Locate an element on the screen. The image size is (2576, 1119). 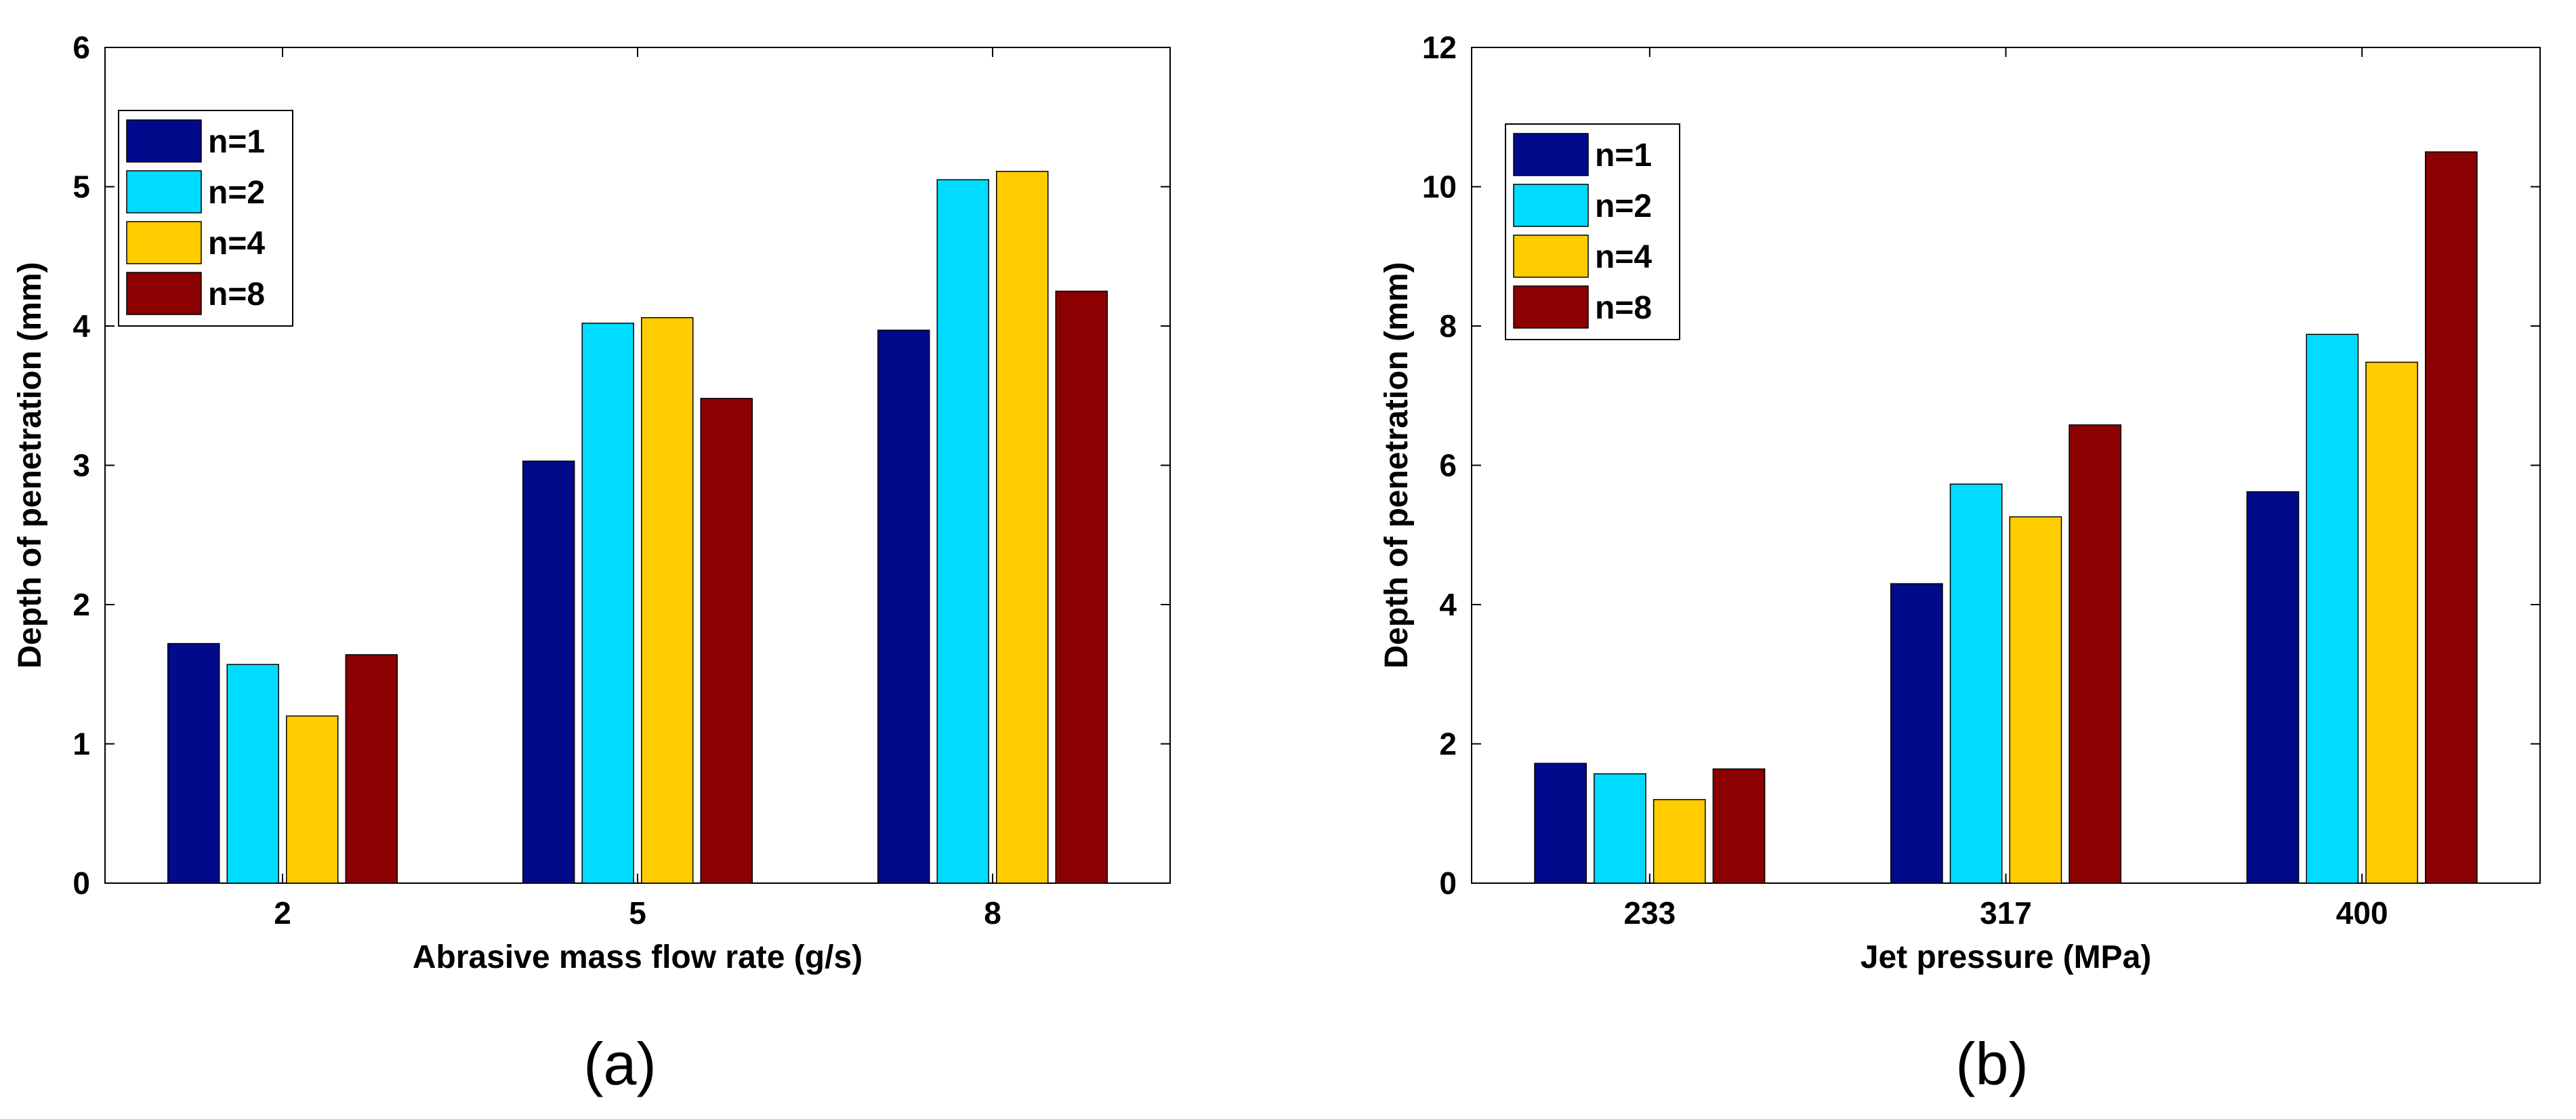
y-tick-label: 3 is located at coordinates (81, 465).